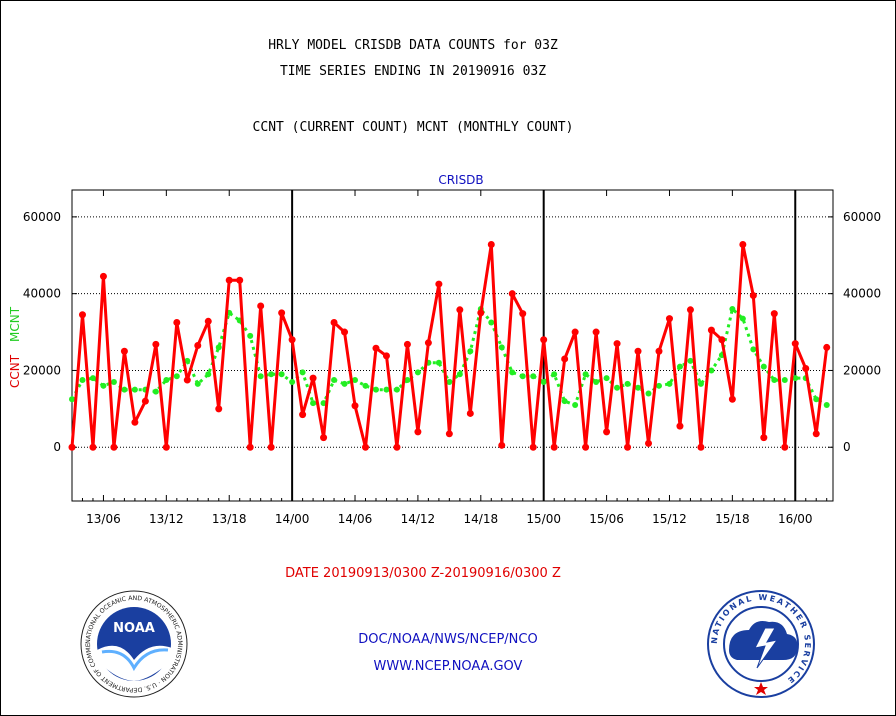 This screenshot has height=716, width=896. I want to click on chart-subtitle: TIME SERIES ENDING IN 20190916 03Z, so click(413, 71).